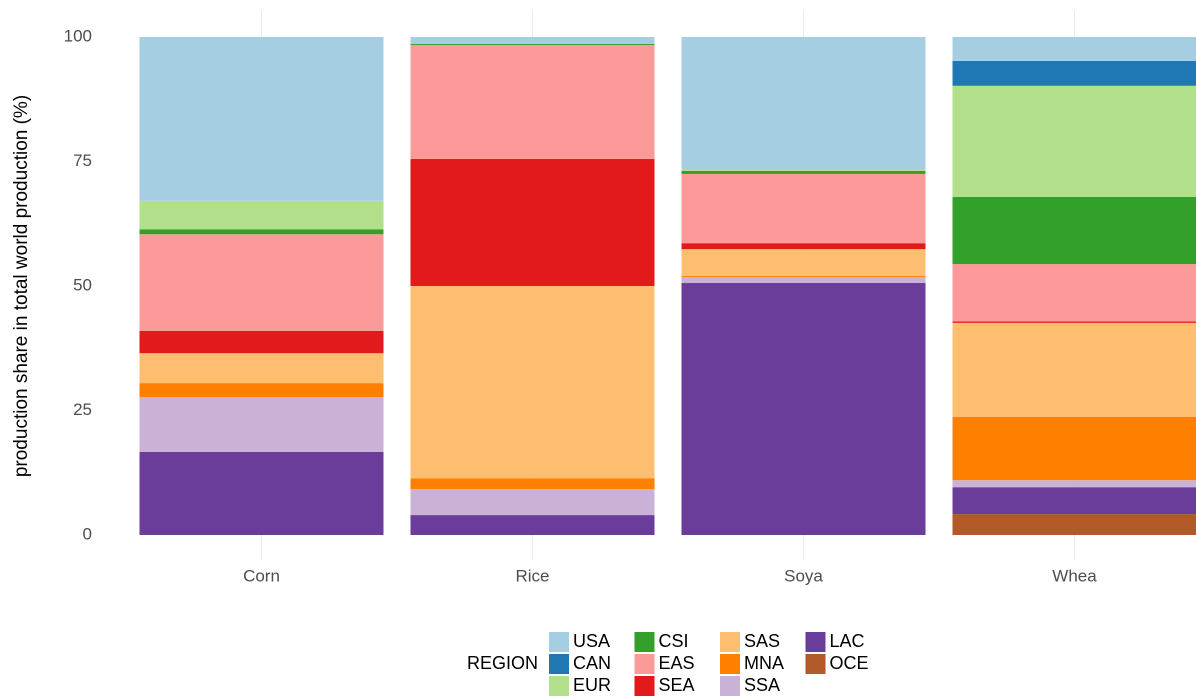  I want to click on legend-label: CSI, so click(674, 641).